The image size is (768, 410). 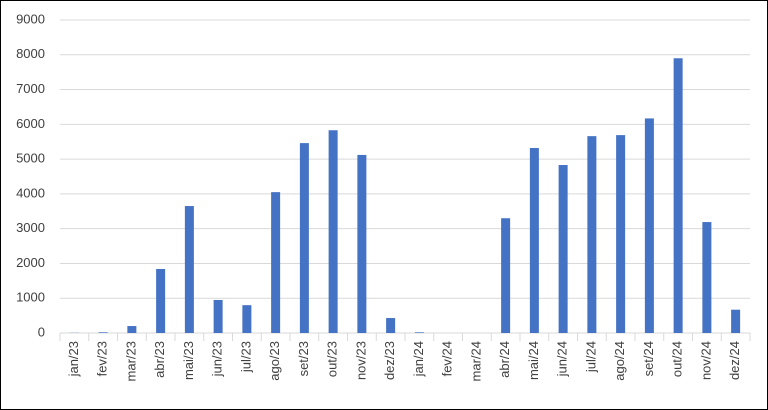 I want to click on x-tick-label: fev/24, so click(x=447, y=358).